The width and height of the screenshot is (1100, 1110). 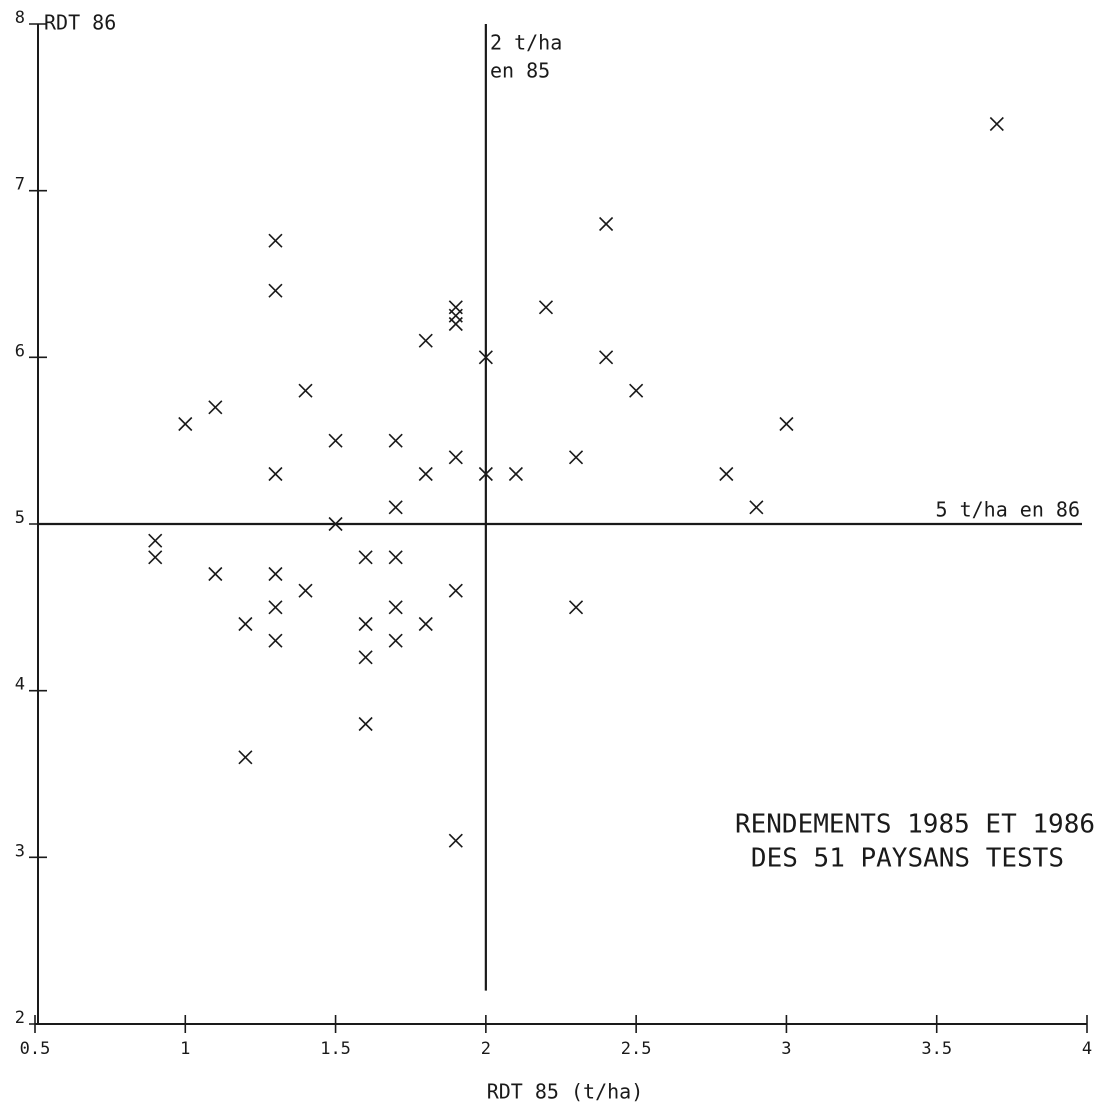 I want to click on y-tick-label: 2, so click(x=20, y=1018).